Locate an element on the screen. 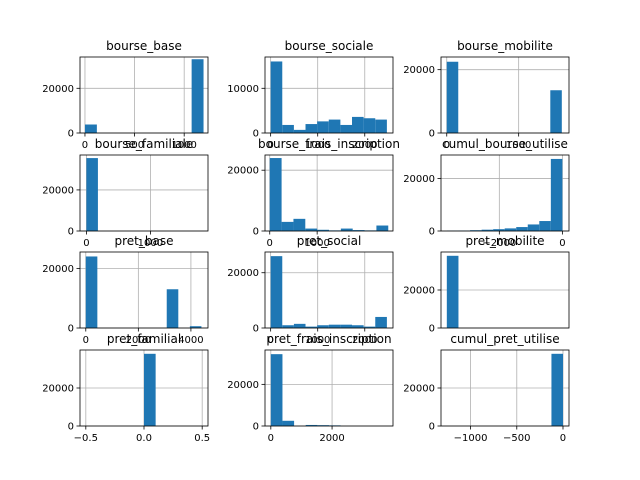 Image resolution: width=640 pixels, height=480 pixels. panel-title: bourse_frais_inscription is located at coordinates (329, 144).